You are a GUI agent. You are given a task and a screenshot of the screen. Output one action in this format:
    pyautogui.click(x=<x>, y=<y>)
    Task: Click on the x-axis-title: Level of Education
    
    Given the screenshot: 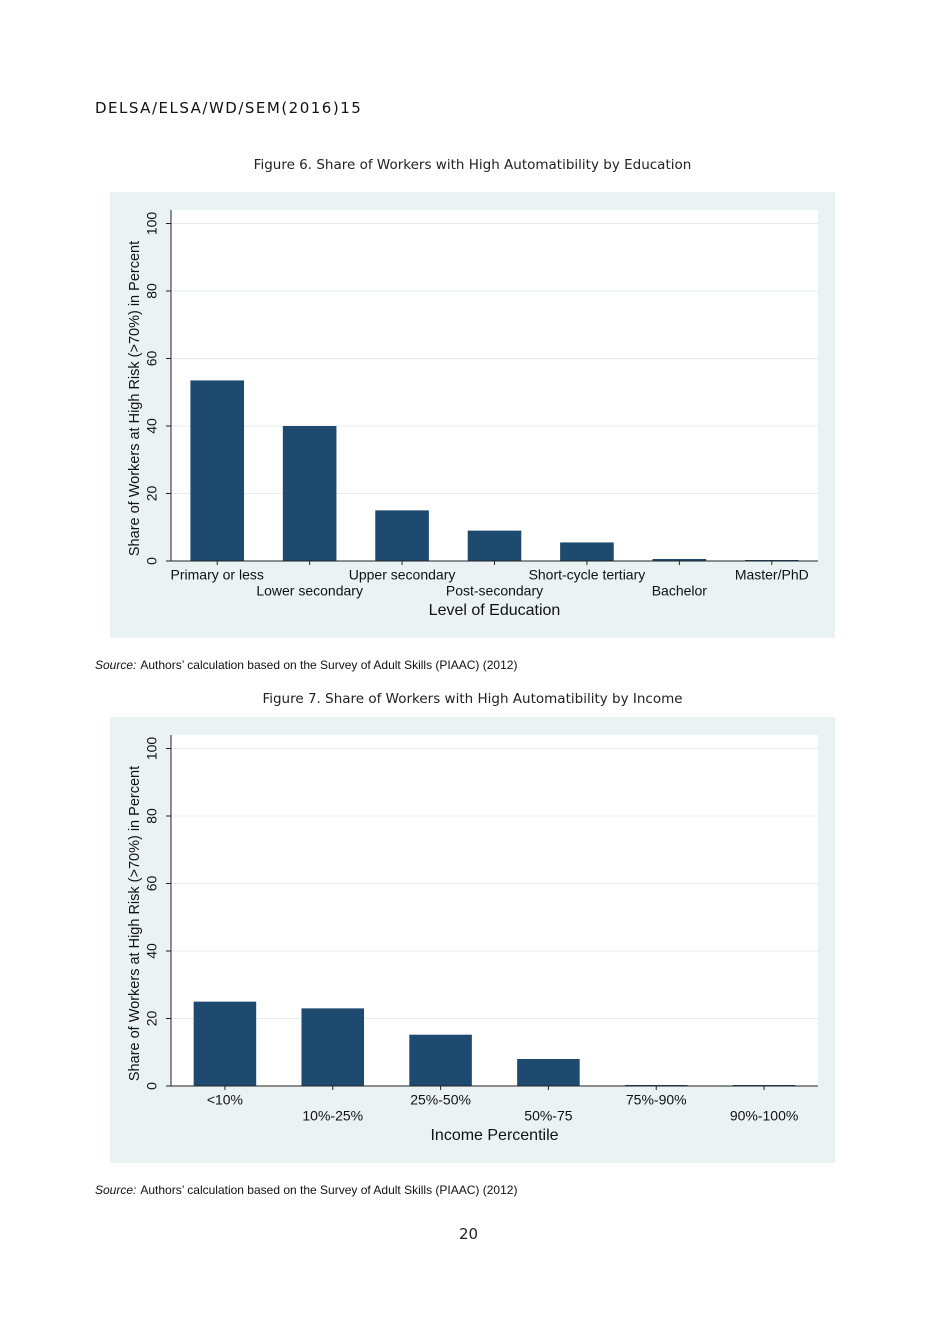 What is the action you would take?
    pyautogui.click(x=495, y=610)
    